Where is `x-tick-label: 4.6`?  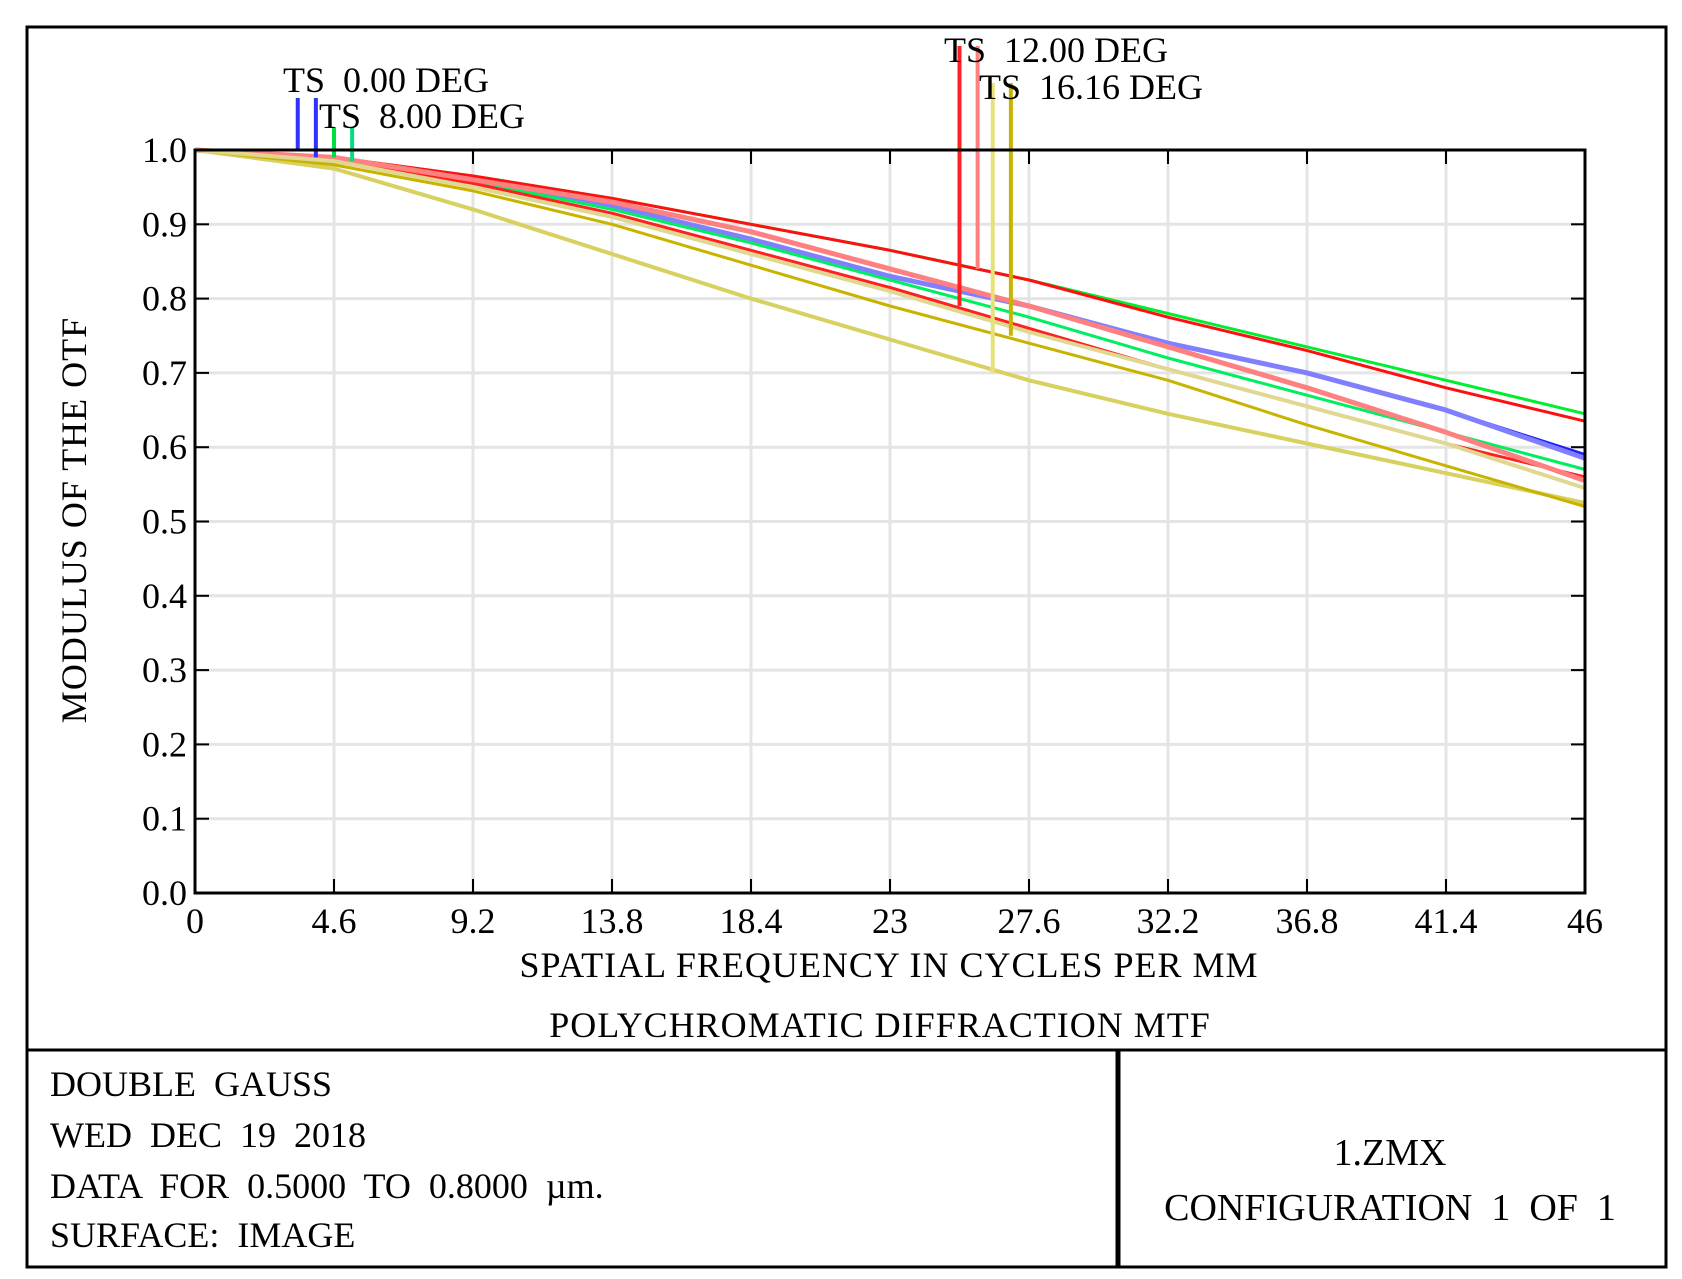
x-tick-label: 4.6 is located at coordinates (334, 921).